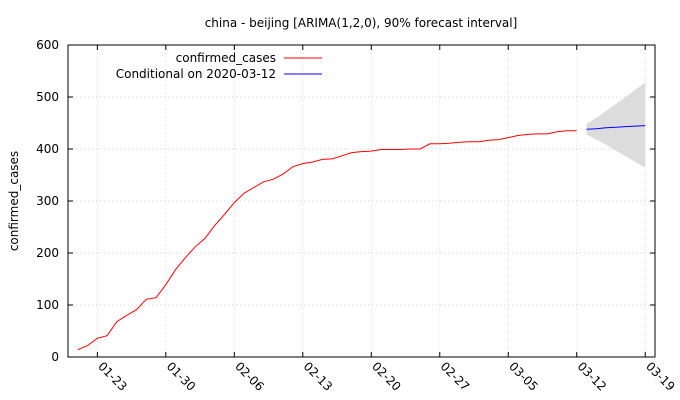 Image resolution: width=680 pixels, height=400 pixels. I want to click on x-tick-label: 02-13, so click(318, 376).